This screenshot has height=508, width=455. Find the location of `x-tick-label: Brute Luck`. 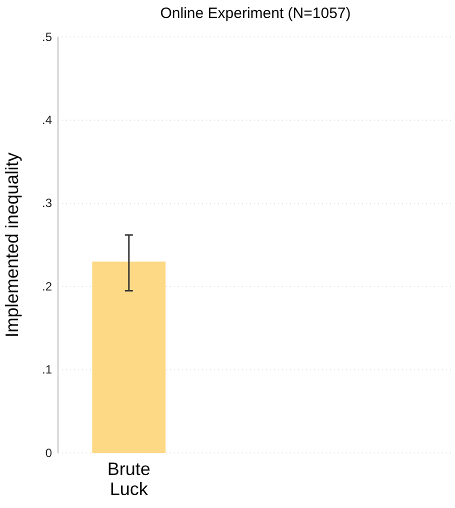

x-tick-label: Brute Luck is located at coordinates (128, 479).